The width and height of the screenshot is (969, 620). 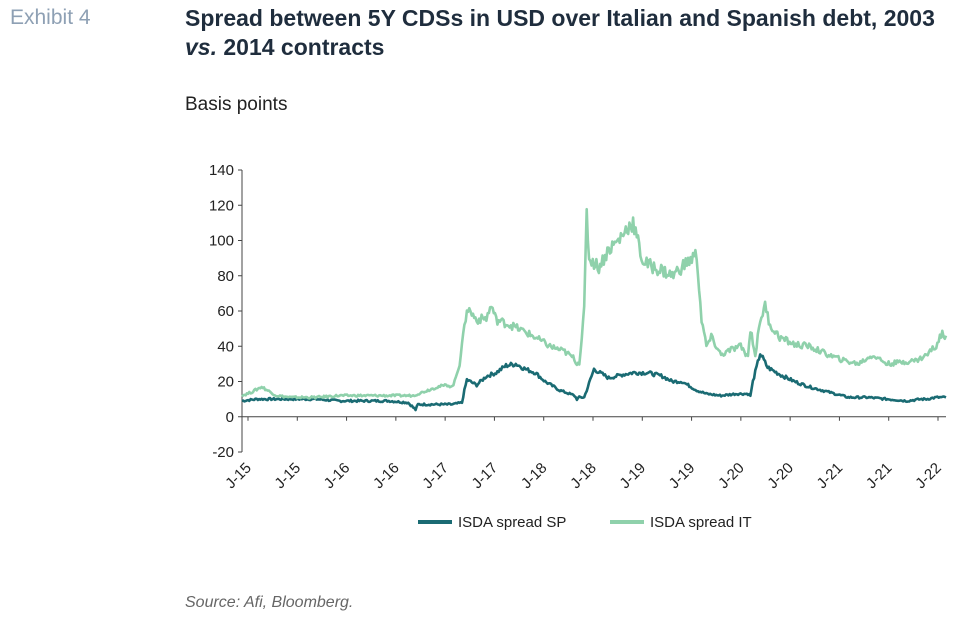 I want to click on legend: ISDA spread SP ISDA spread IT, so click(x=585, y=522).